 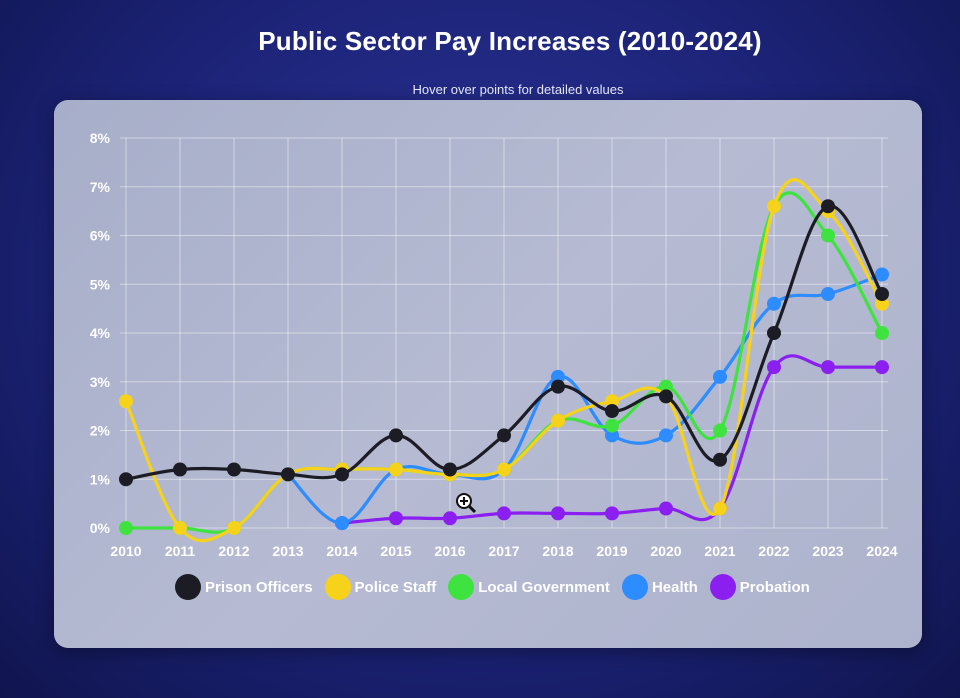 I want to click on x-tick-label: 2017, so click(x=503, y=551).